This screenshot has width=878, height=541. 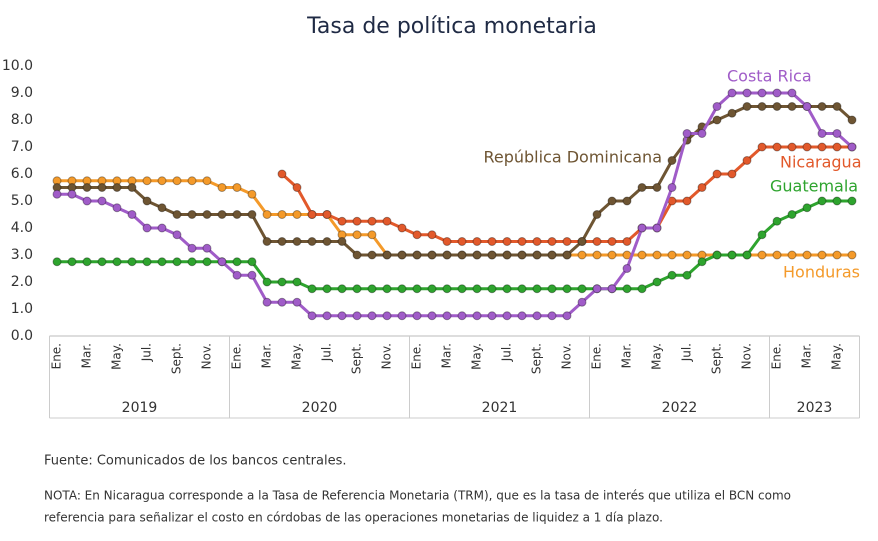 What do you see at coordinates (451, 26) in the screenshot?
I see `chart-title: Tasa de política monetaria` at bounding box center [451, 26].